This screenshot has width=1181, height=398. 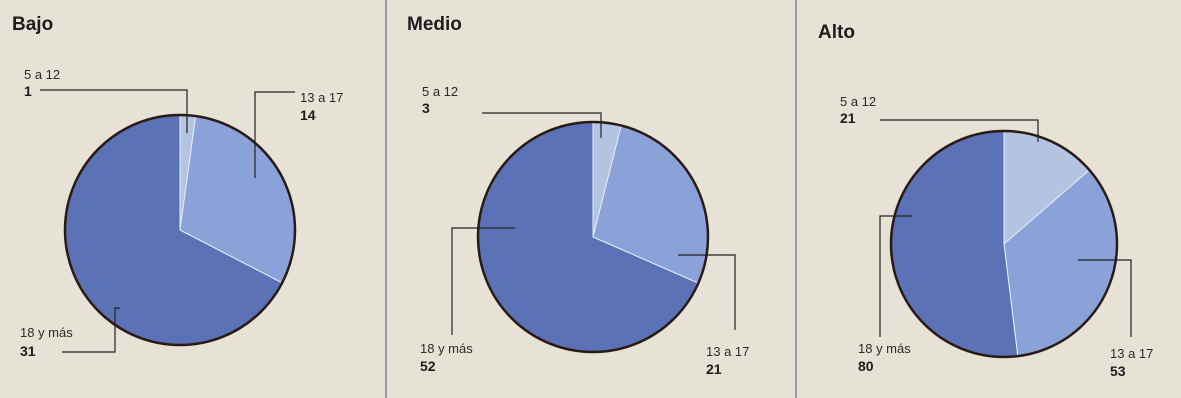 I want to click on slice-value: 52, so click(x=428, y=366).